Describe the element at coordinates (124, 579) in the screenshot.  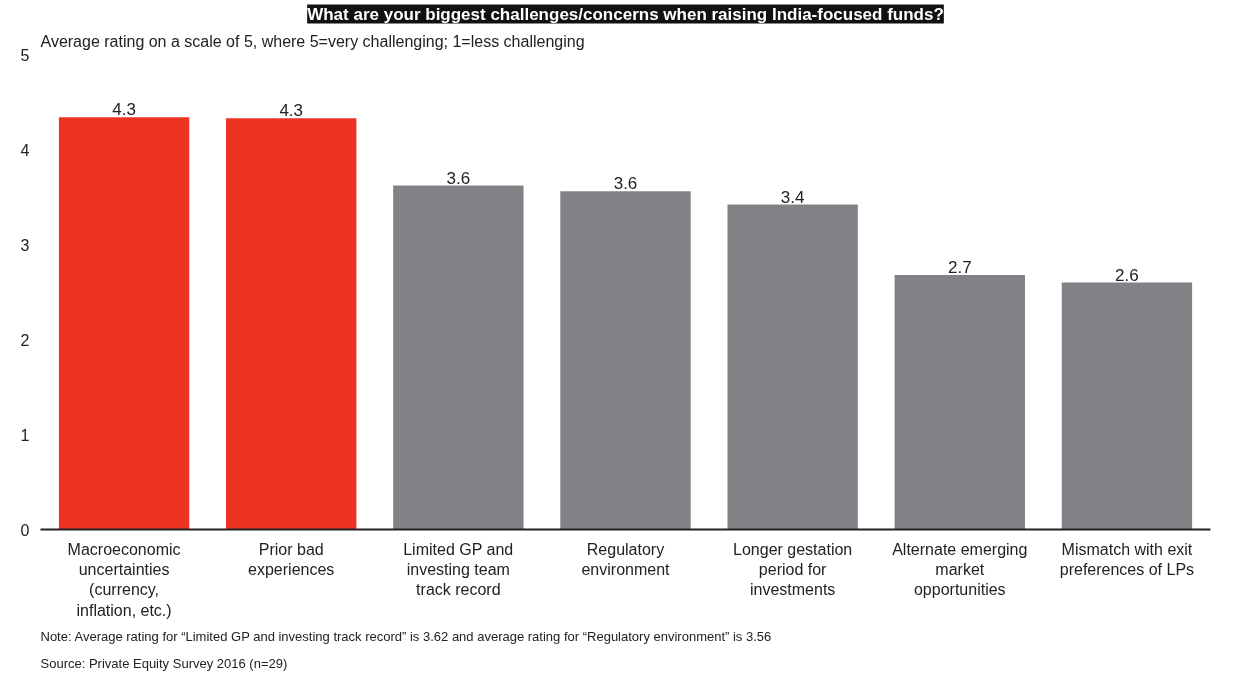
I see `x-tick-label: Macroeconomic uncertainties (currency, inflation, etc.)` at that location.